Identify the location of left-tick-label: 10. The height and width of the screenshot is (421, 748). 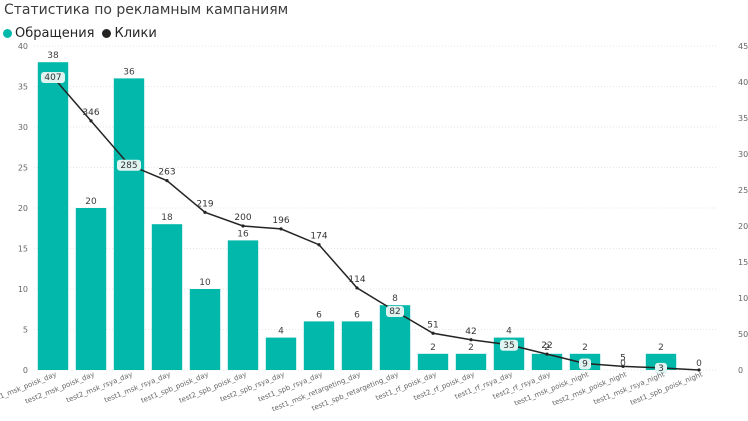
(23, 289).